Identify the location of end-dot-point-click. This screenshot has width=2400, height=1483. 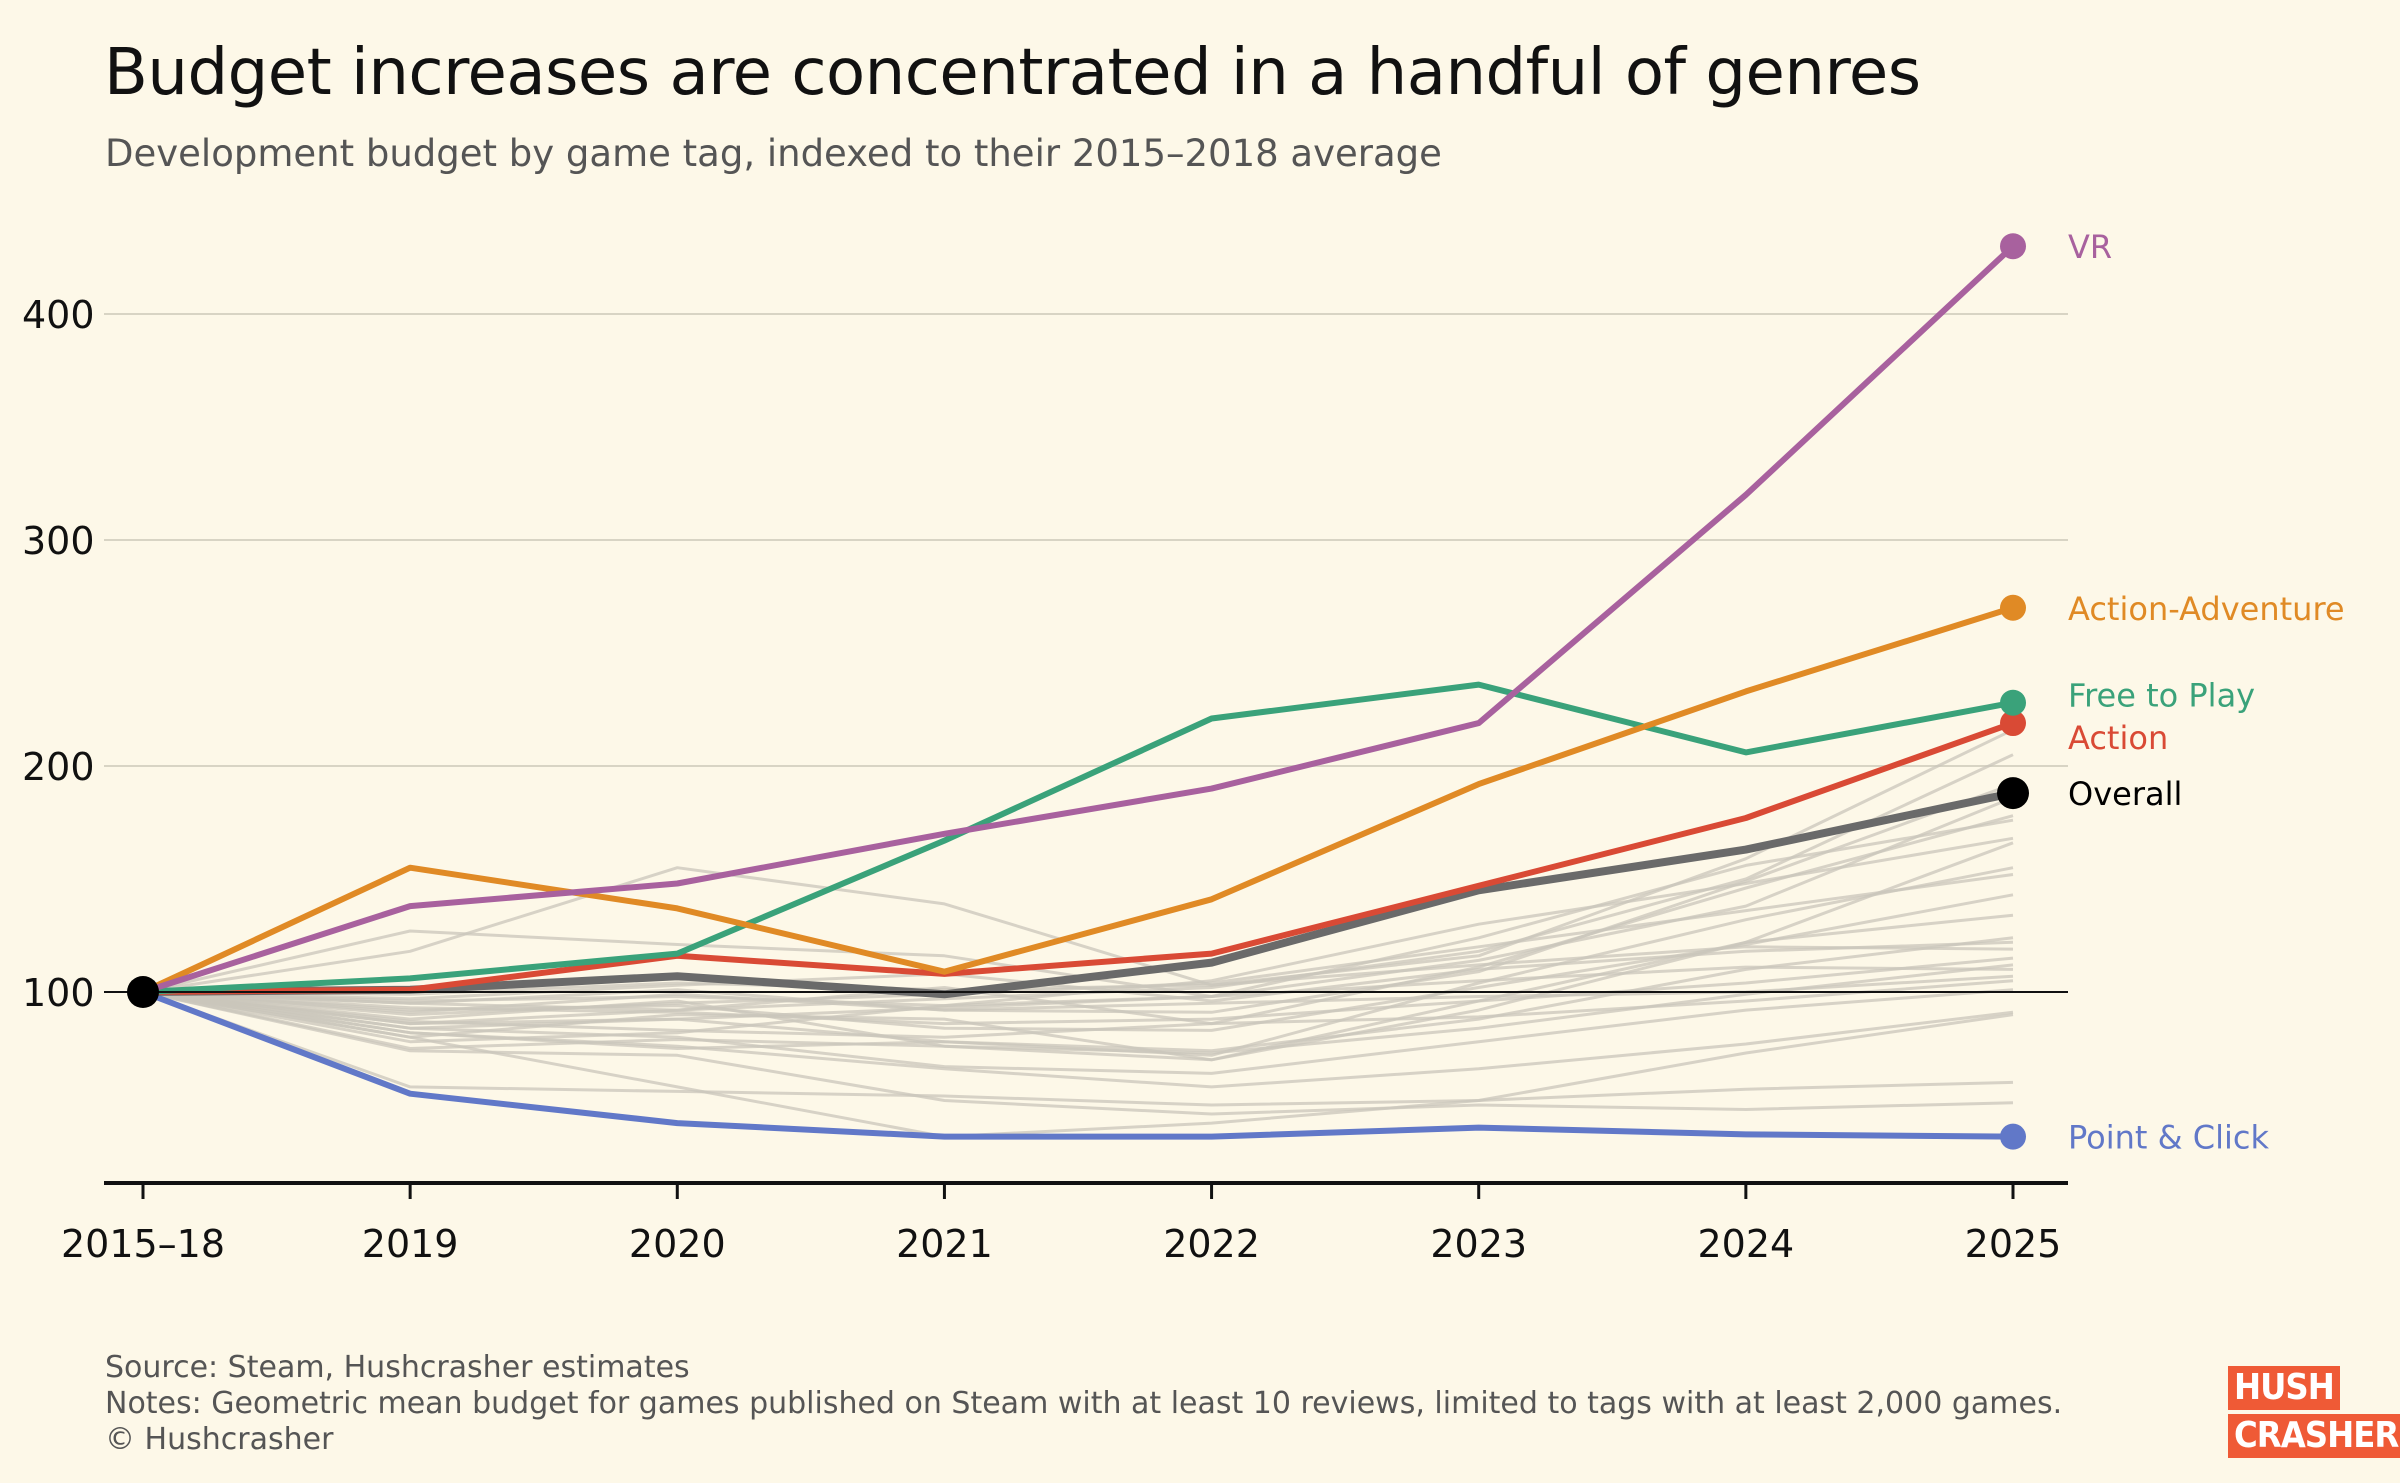
(2013, 1136).